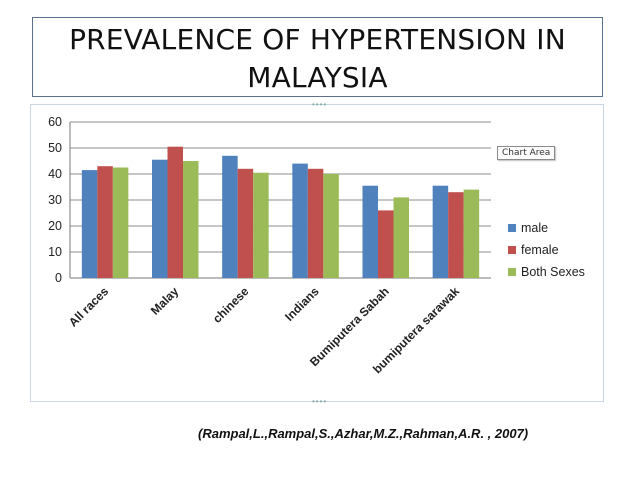 The height and width of the screenshot is (479, 638). What do you see at coordinates (89, 307) in the screenshot?
I see `x-category-label: All races` at bounding box center [89, 307].